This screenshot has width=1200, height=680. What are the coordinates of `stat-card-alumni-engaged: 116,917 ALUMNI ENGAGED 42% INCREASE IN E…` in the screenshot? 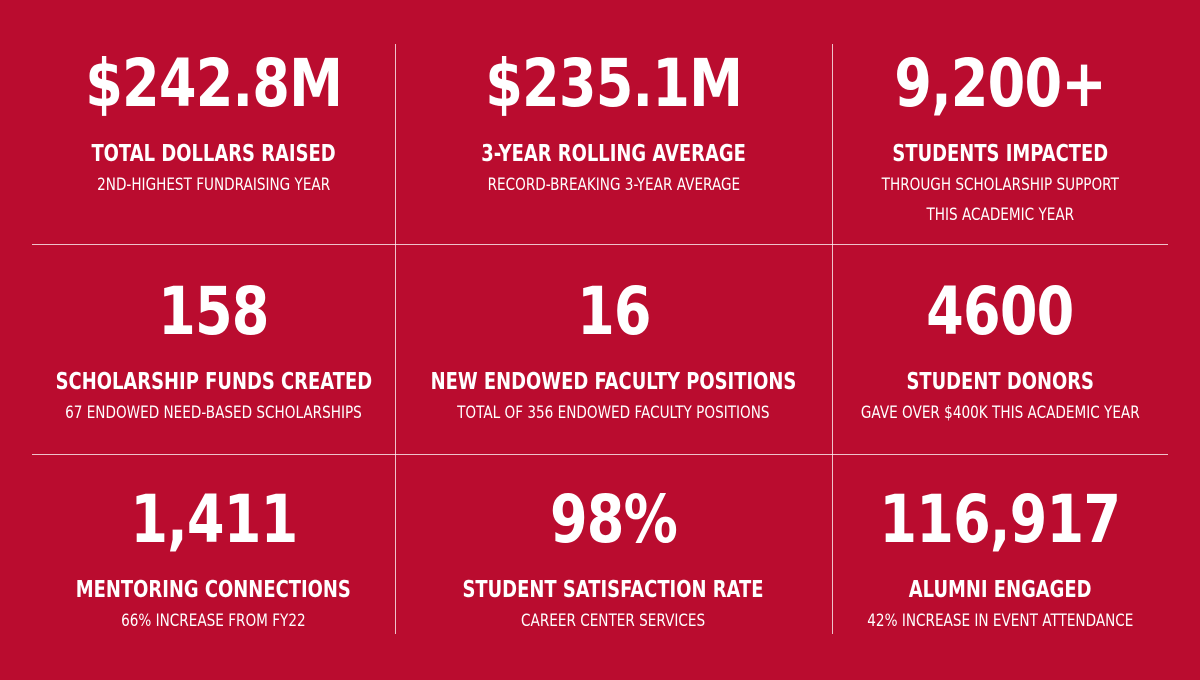 It's located at (1000, 558).